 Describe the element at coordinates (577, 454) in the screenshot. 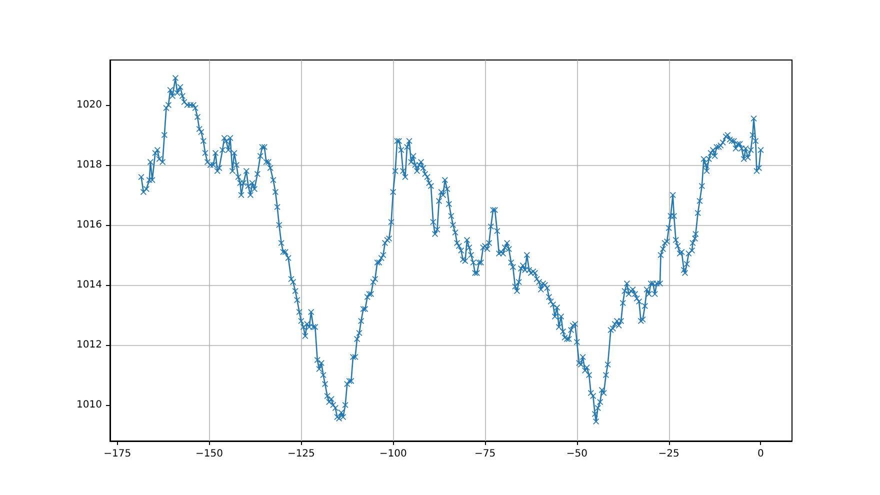

I see `x-tick-label: −50` at that location.